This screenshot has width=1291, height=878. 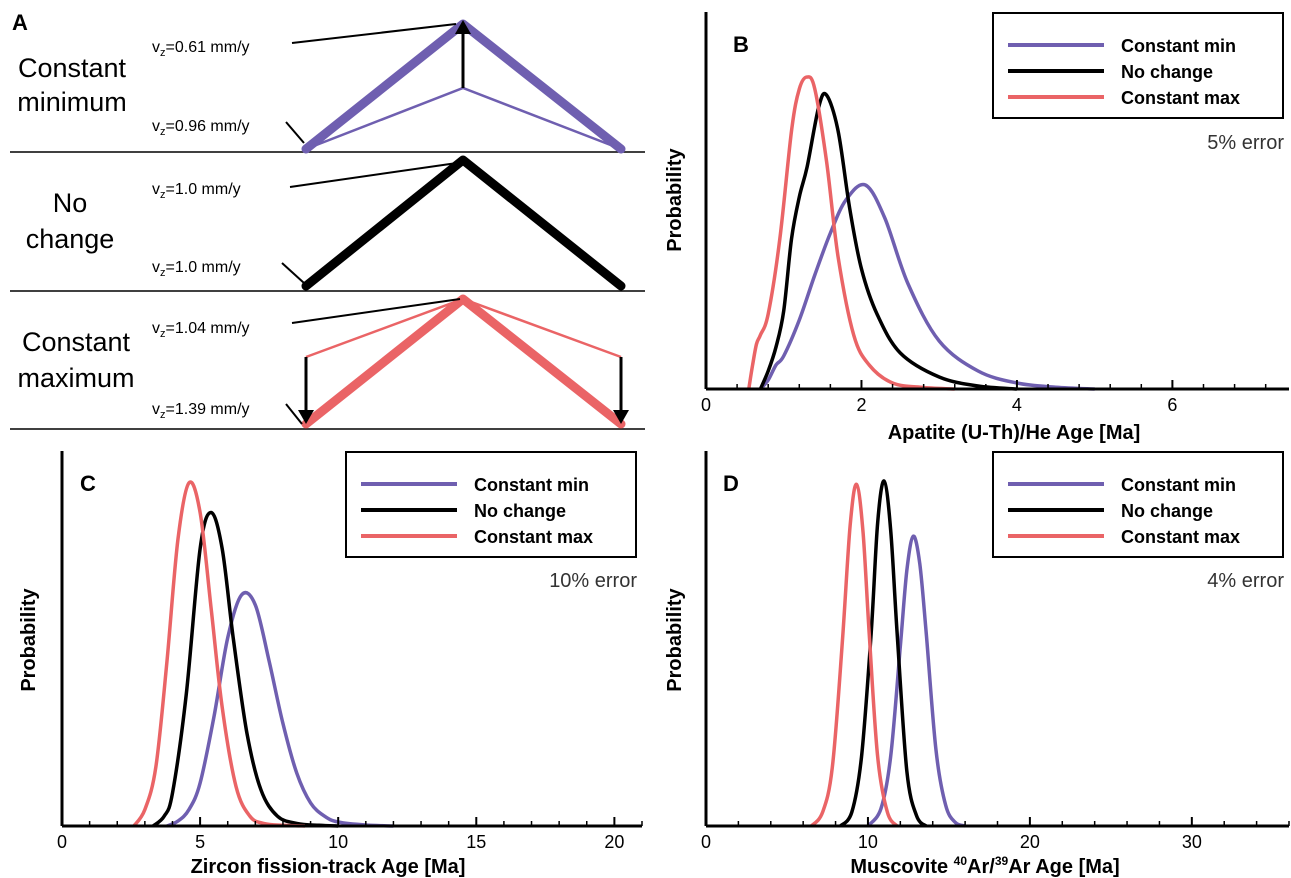 What do you see at coordinates (1245, 143) in the screenshot?
I see `error-note: 5% error` at bounding box center [1245, 143].